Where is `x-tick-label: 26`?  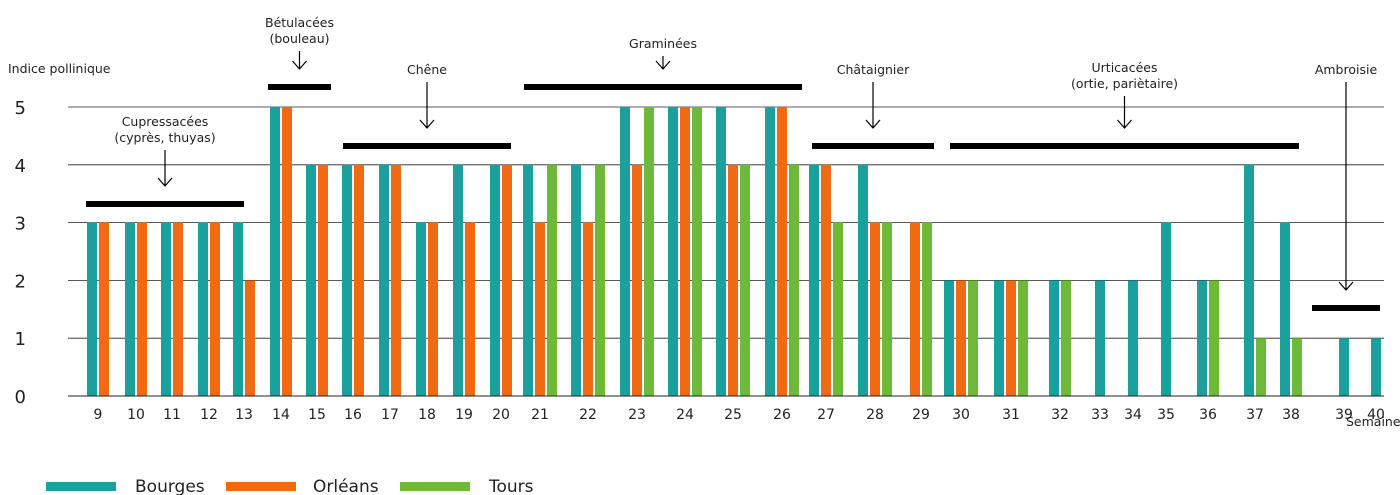
x-tick-label: 26 is located at coordinates (782, 415).